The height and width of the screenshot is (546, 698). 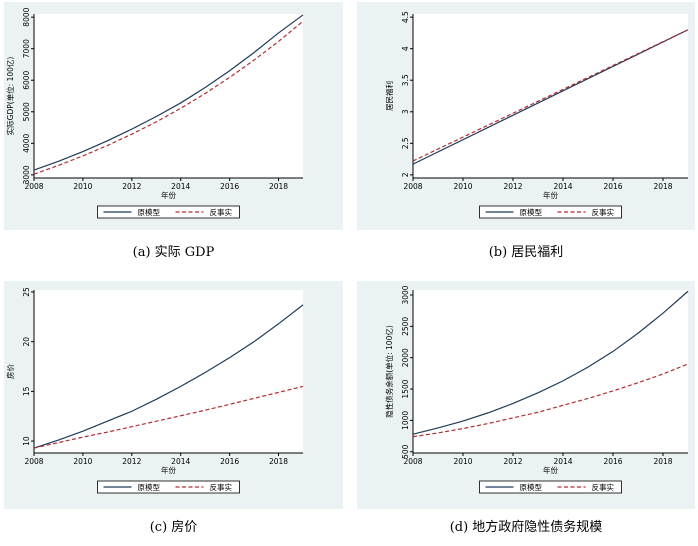 I want to click on y-tick-label: 3.5, so click(x=405, y=80).